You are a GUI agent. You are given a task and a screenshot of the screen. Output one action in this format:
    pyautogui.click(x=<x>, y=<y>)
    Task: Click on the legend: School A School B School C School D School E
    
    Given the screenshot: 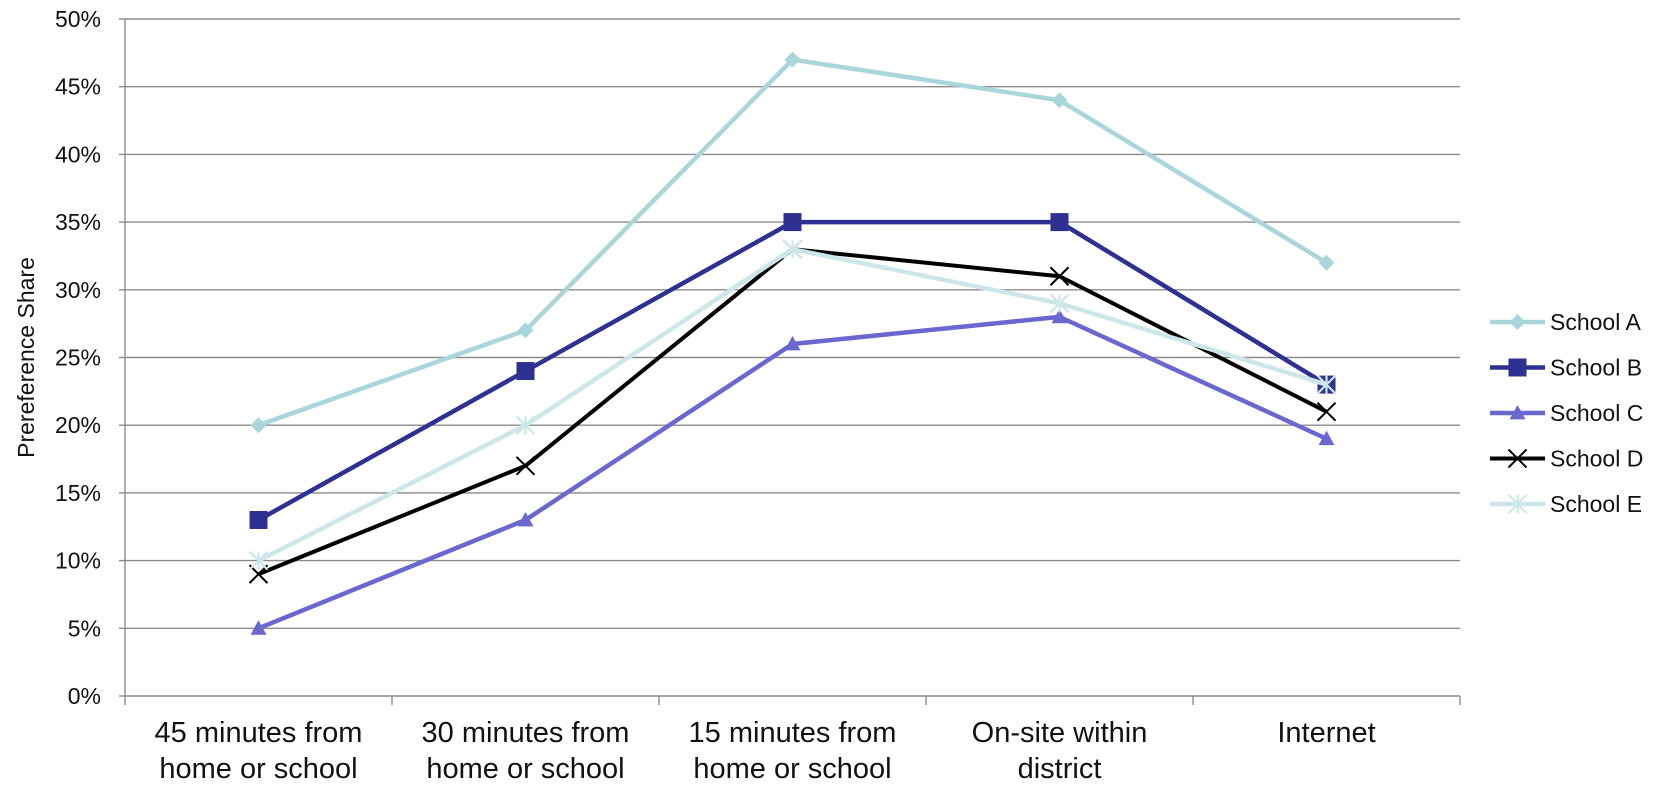 What is the action you would take?
    pyautogui.click(x=1566, y=413)
    